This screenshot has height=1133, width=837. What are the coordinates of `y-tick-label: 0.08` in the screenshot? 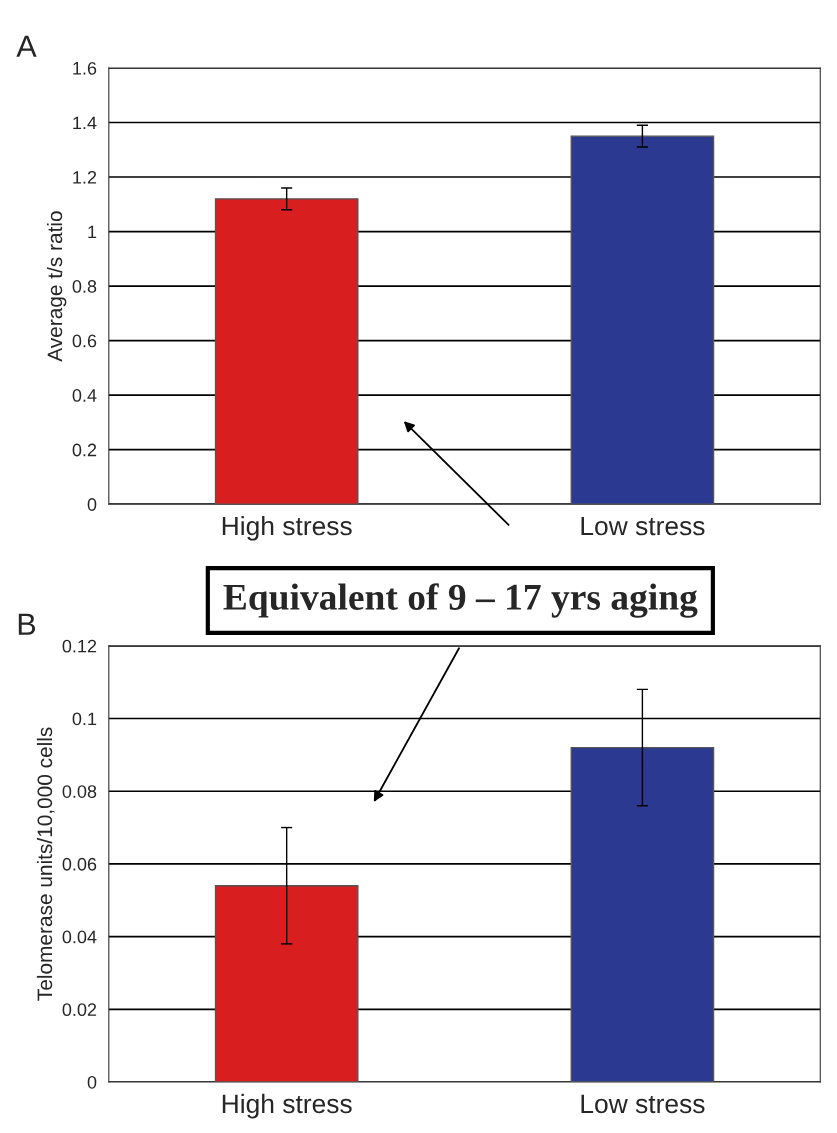 It's located at (79, 791).